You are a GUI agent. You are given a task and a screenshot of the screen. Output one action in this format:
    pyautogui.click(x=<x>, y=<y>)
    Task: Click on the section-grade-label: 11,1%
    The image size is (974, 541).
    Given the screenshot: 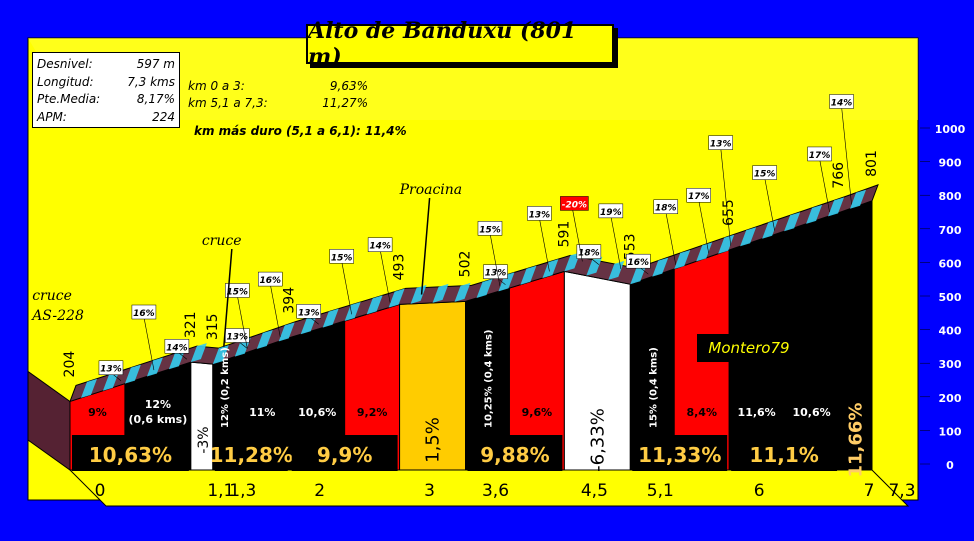 What is the action you would take?
    pyautogui.click(x=783, y=455)
    